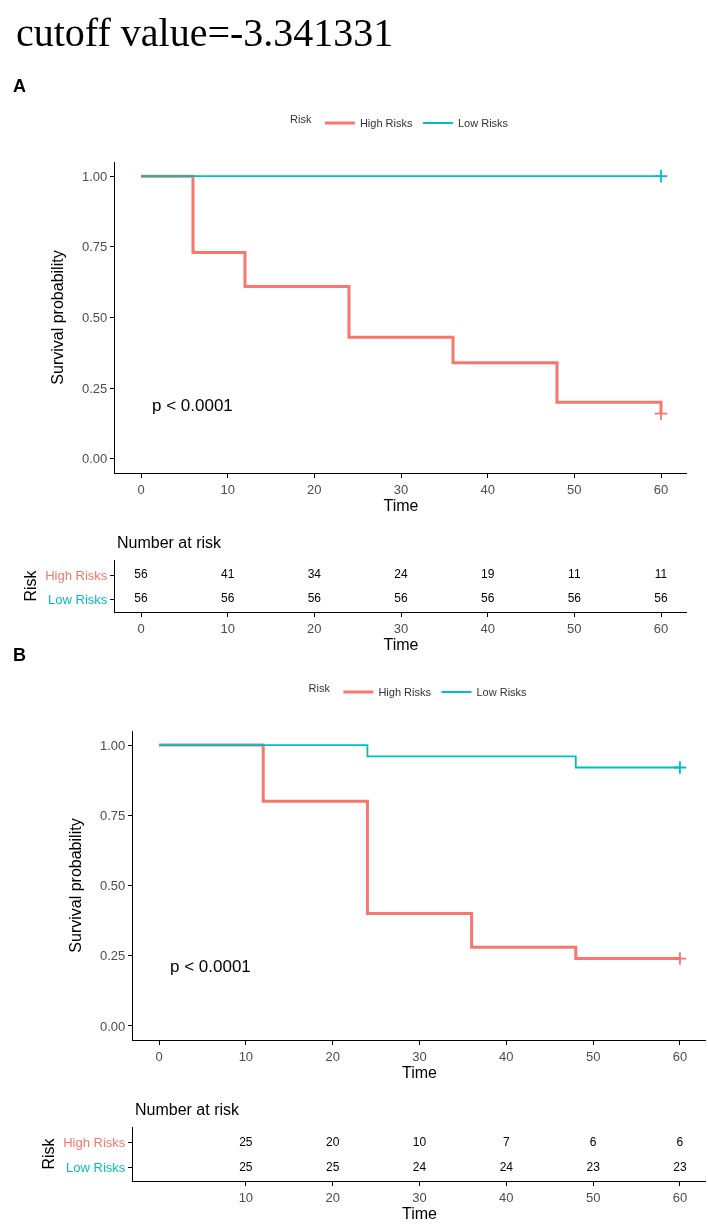  What do you see at coordinates (227, 574) in the screenshot?
I see `data-label: 41` at bounding box center [227, 574].